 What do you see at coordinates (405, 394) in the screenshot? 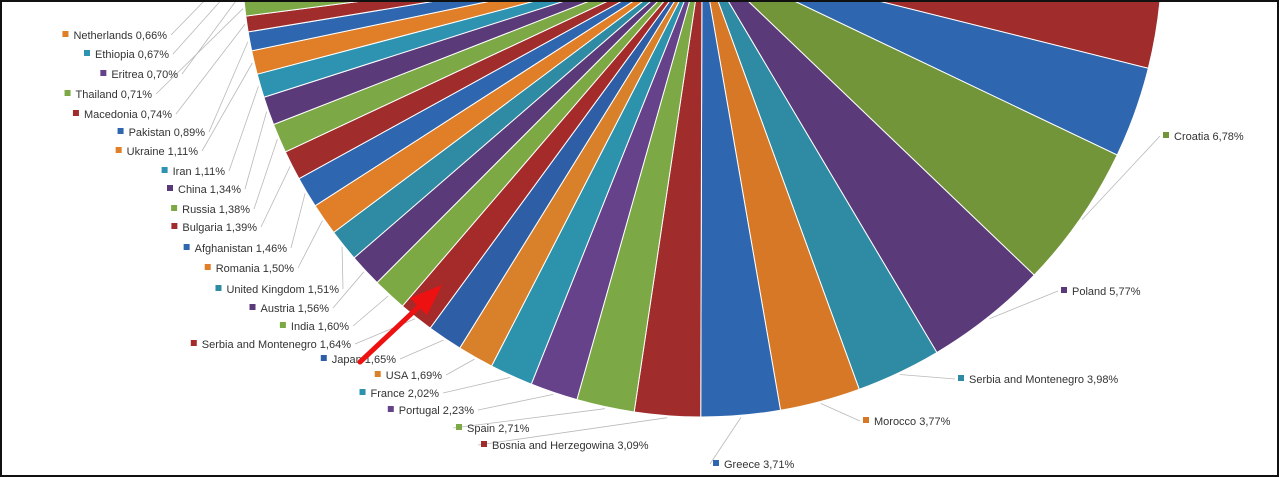
I see `slice-label-france-2-02: France 2,02%` at bounding box center [405, 394].